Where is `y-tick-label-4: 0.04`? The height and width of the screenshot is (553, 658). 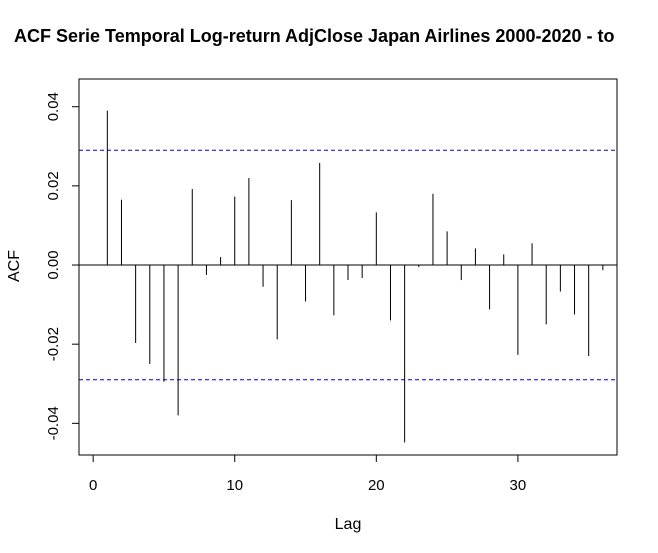
y-tick-label-4: 0.04 is located at coordinates (53, 106).